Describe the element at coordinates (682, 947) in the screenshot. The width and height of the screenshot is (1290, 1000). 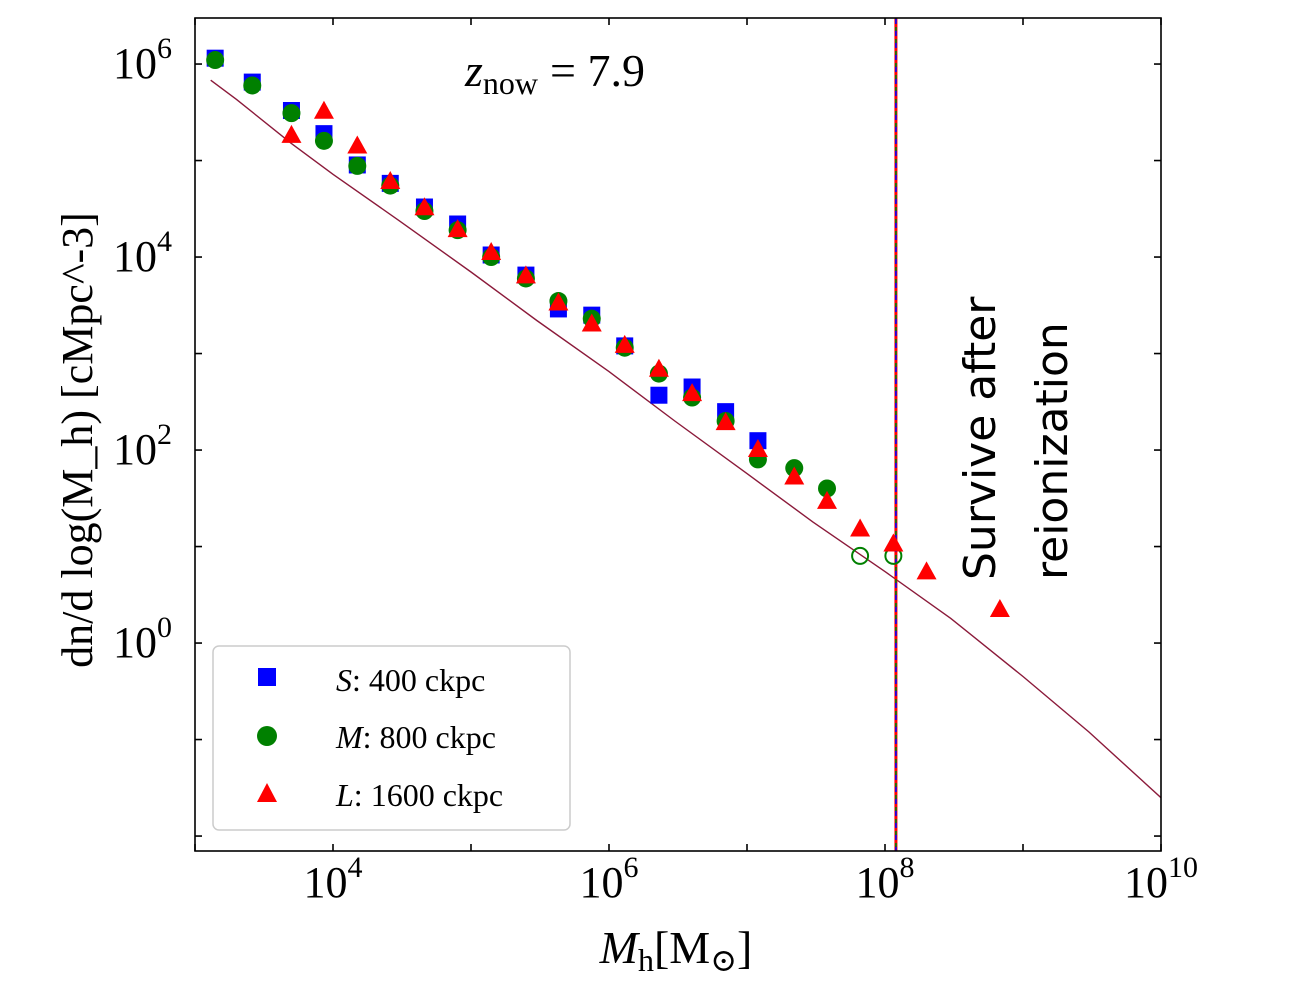
I see `x-label-unit-open: [M` at that location.